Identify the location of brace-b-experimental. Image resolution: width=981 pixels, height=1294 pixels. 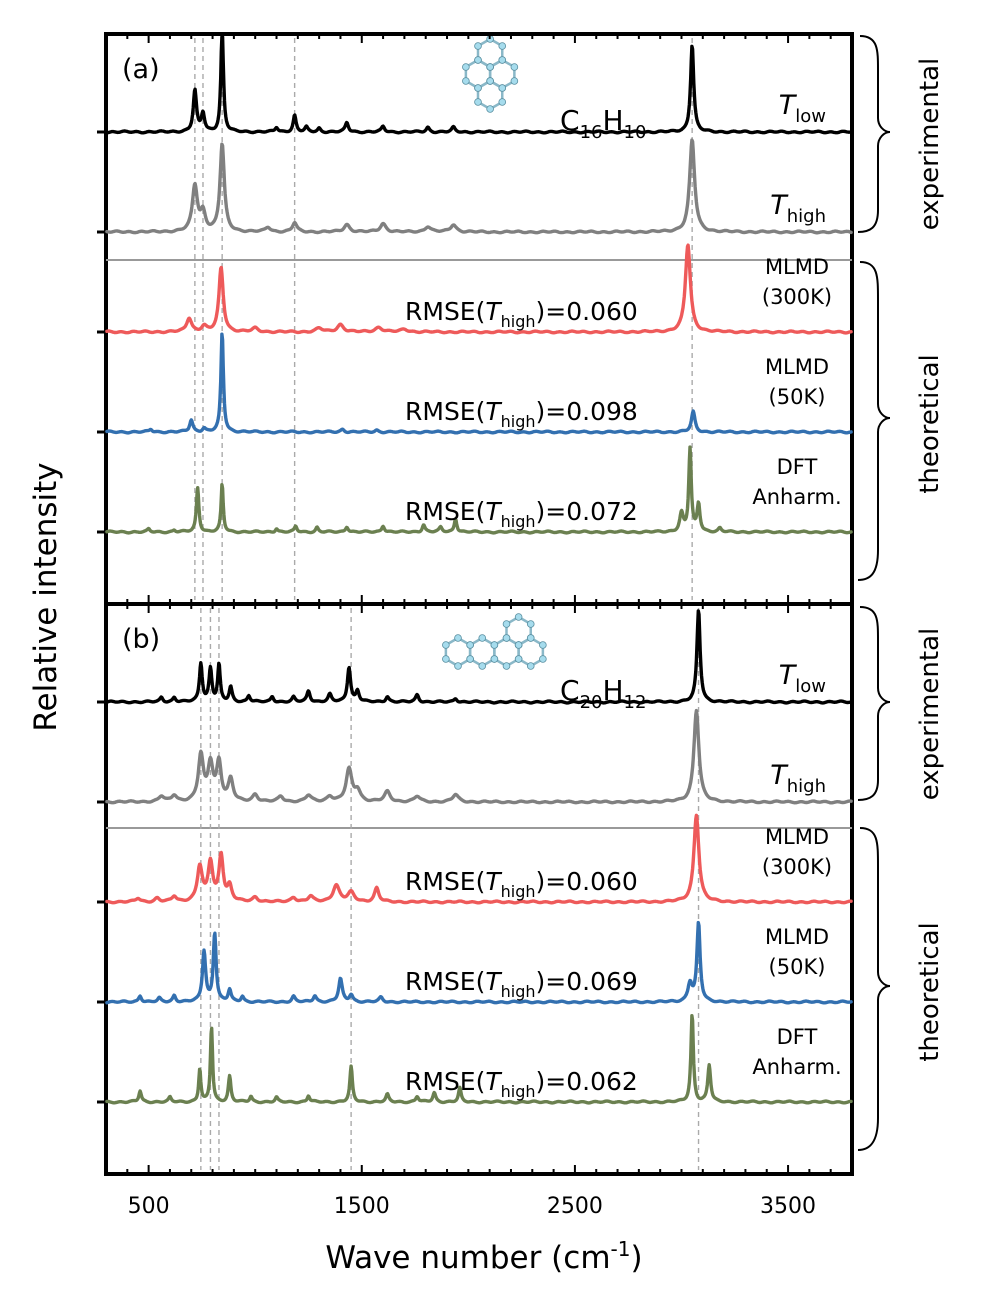
(874, 703).